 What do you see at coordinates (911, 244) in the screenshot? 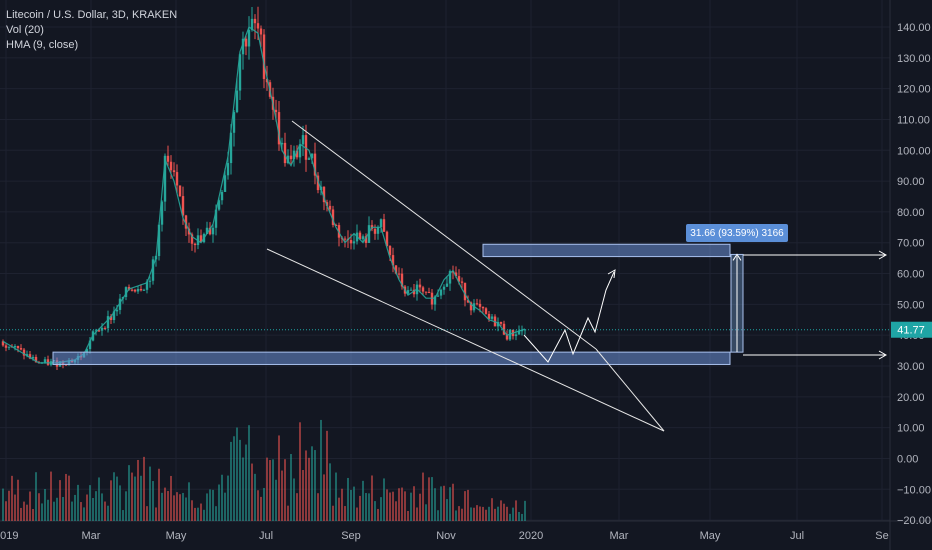
I see `y-tick-label: 70.00` at bounding box center [911, 244].